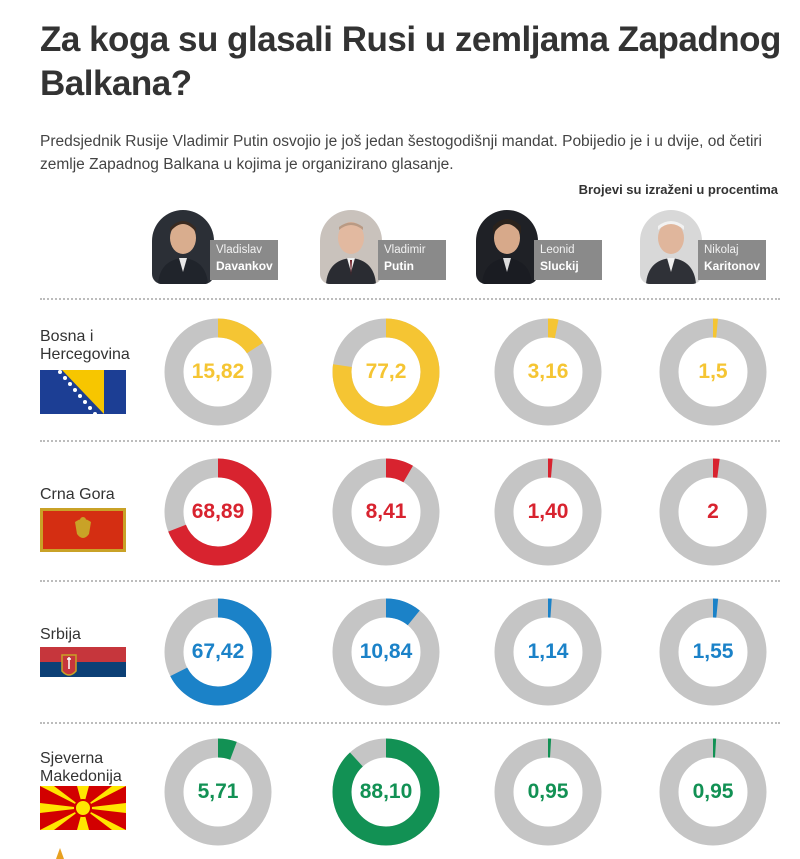 The height and width of the screenshot is (859, 800). What do you see at coordinates (85, 345) in the screenshot?
I see `country-label-bih: Bosna i Hercegovina` at bounding box center [85, 345].